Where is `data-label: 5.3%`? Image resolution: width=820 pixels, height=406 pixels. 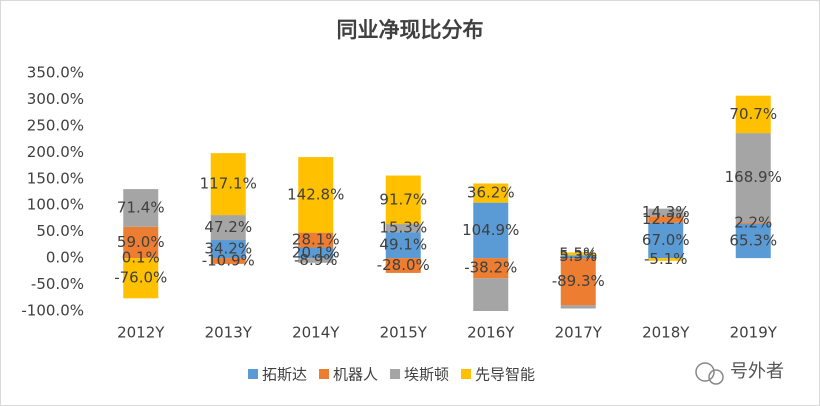
data-label: 5.3% is located at coordinates (578, 256).